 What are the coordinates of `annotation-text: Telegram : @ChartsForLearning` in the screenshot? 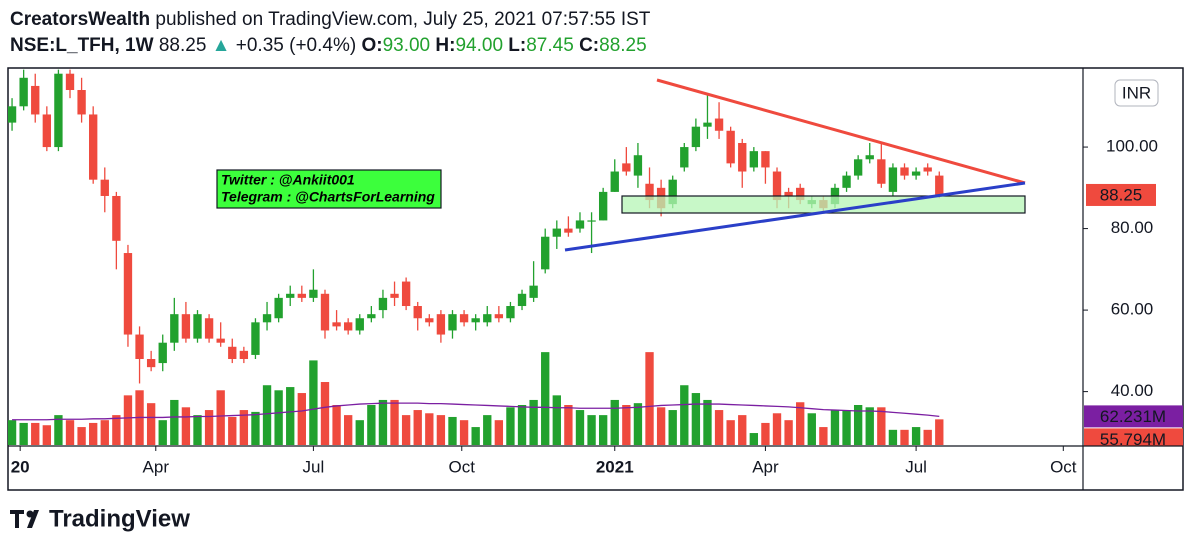 It's located at (328, 197).